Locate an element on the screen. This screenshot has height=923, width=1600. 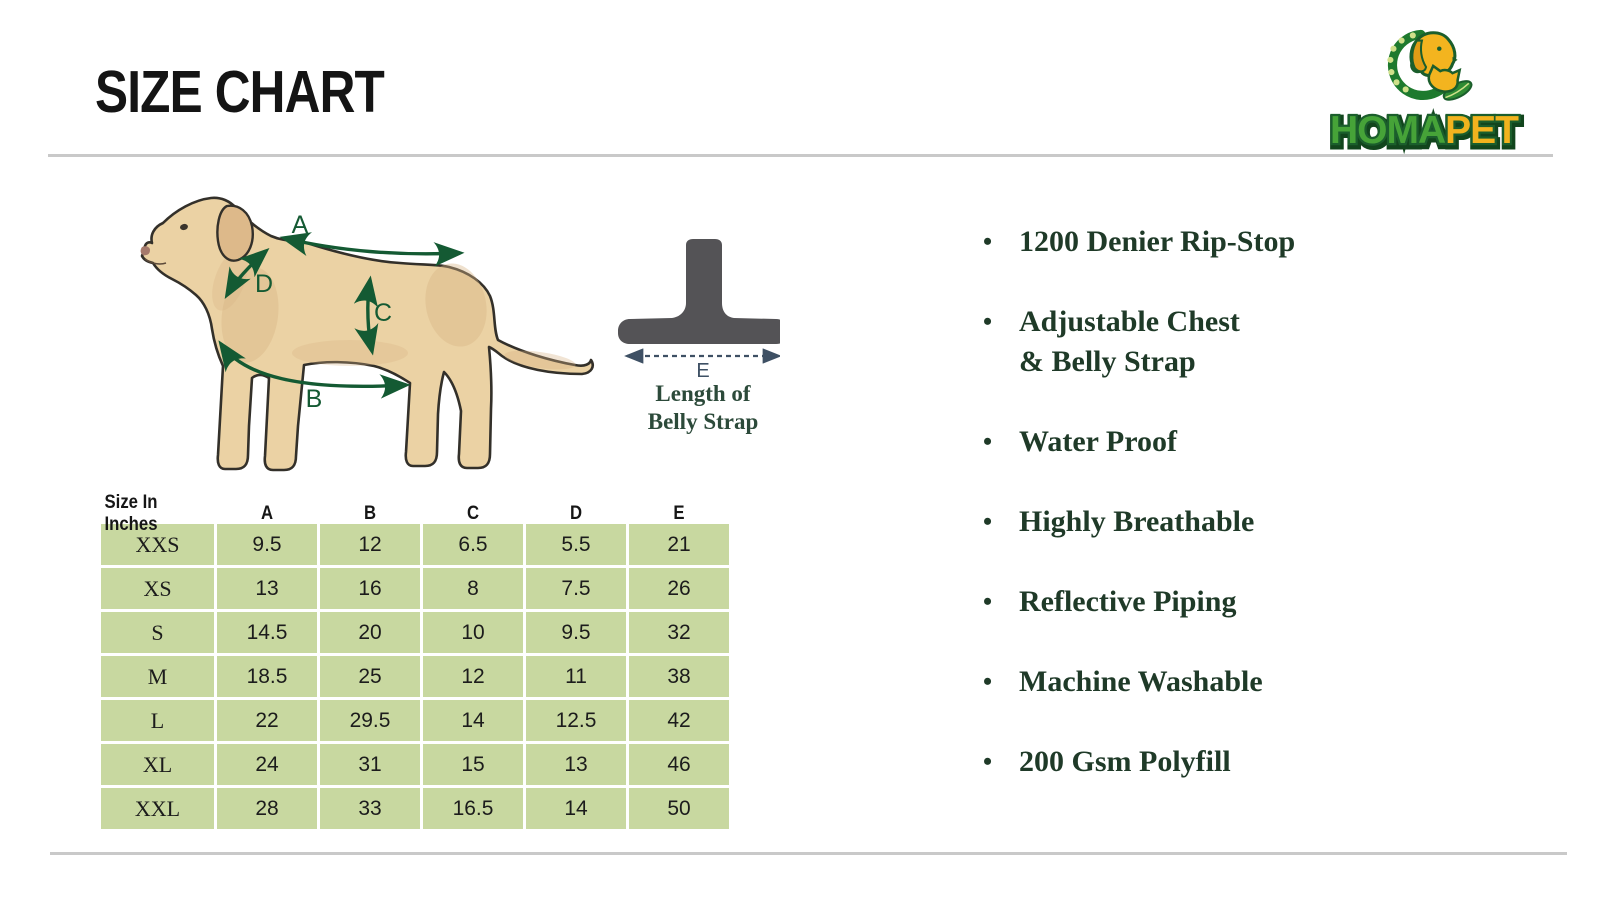
value-cell: 46 is located at coordinates (679, 764).